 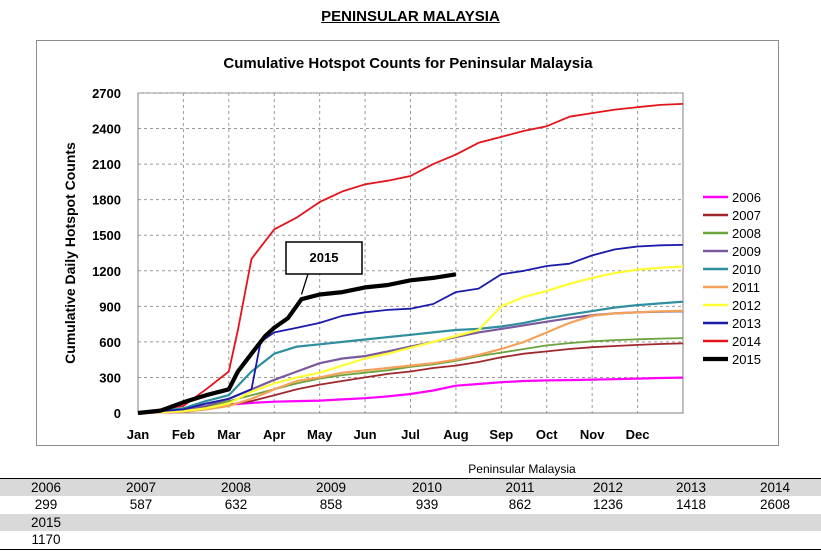 What do you see at coordinates (501, 434) in the screenshot?
I see `x-tick-label: Sep` at bounding box center [501, 434].